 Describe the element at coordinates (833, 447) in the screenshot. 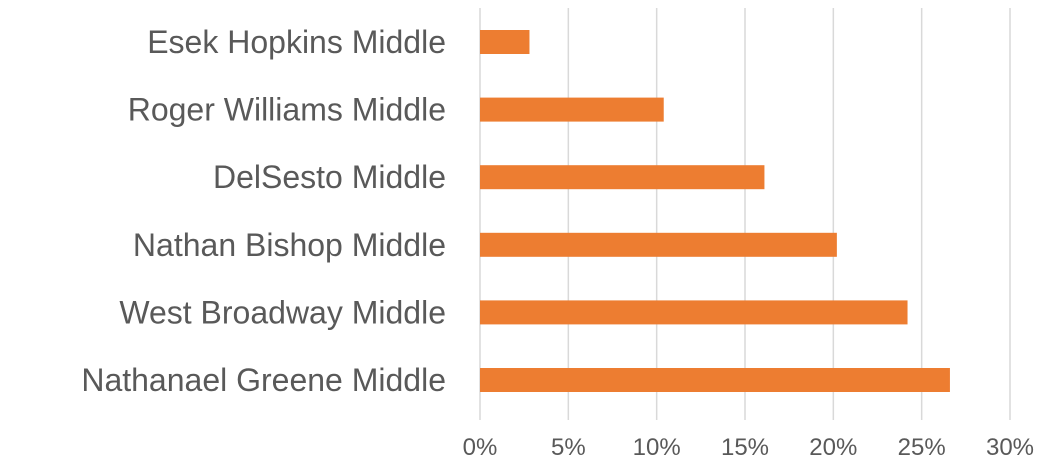

I see `x-tick-label: 20%` at that location.